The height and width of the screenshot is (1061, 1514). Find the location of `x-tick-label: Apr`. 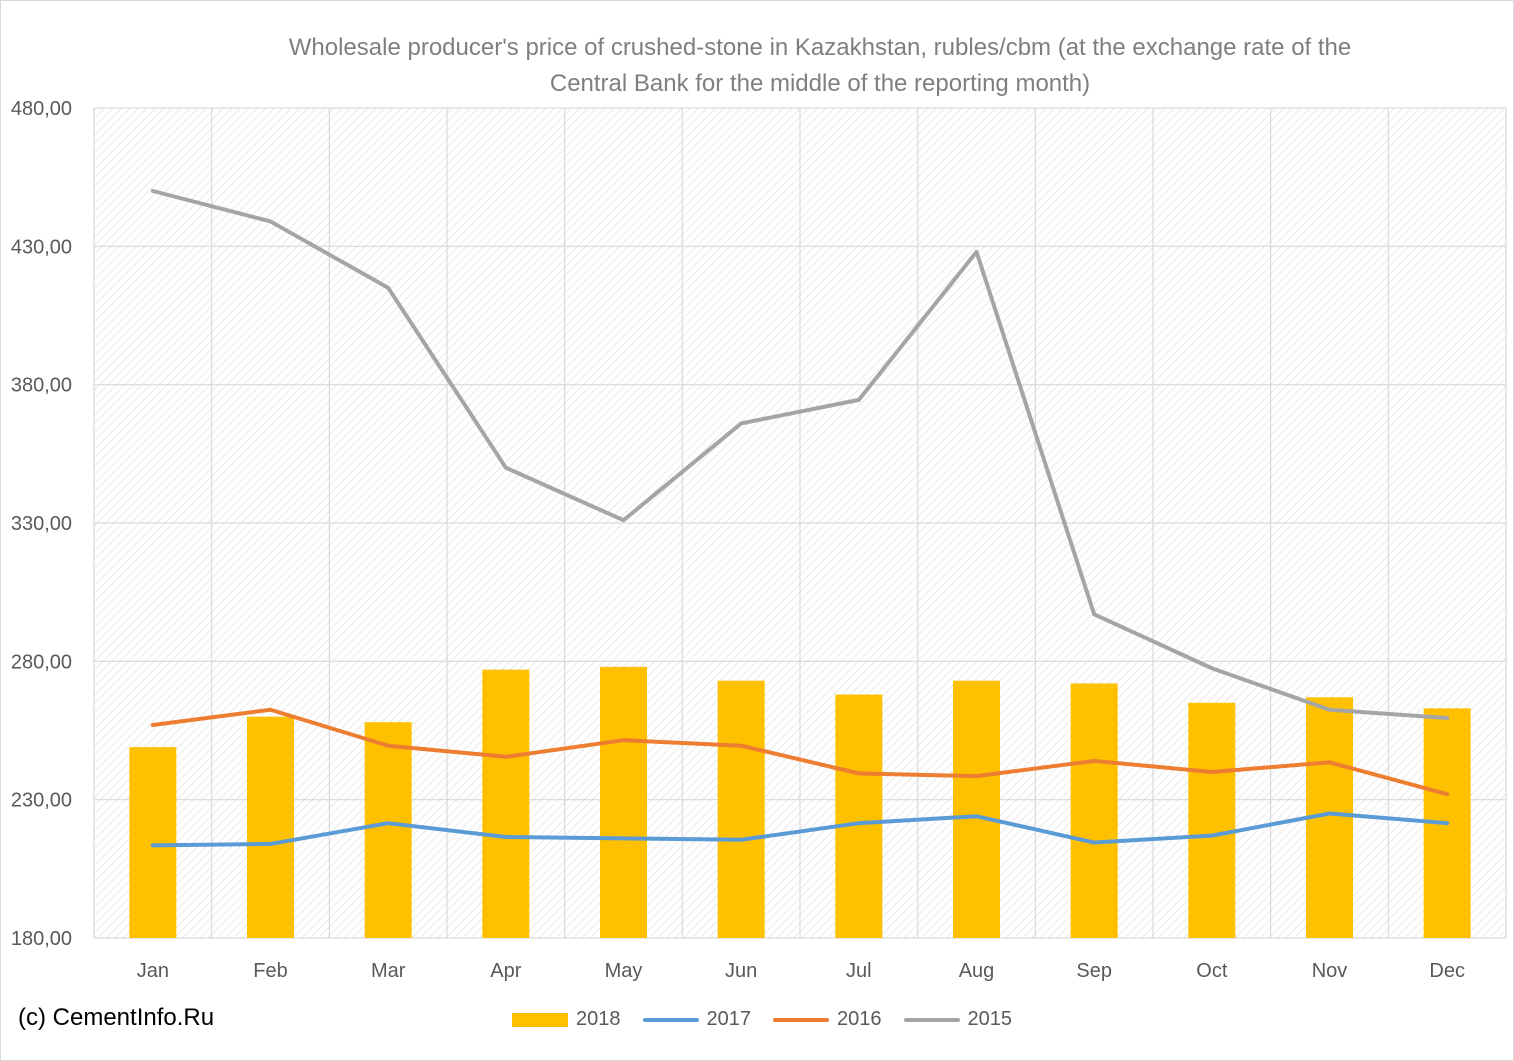

x-tick-label: Apr is located at coordinates (505, 971).